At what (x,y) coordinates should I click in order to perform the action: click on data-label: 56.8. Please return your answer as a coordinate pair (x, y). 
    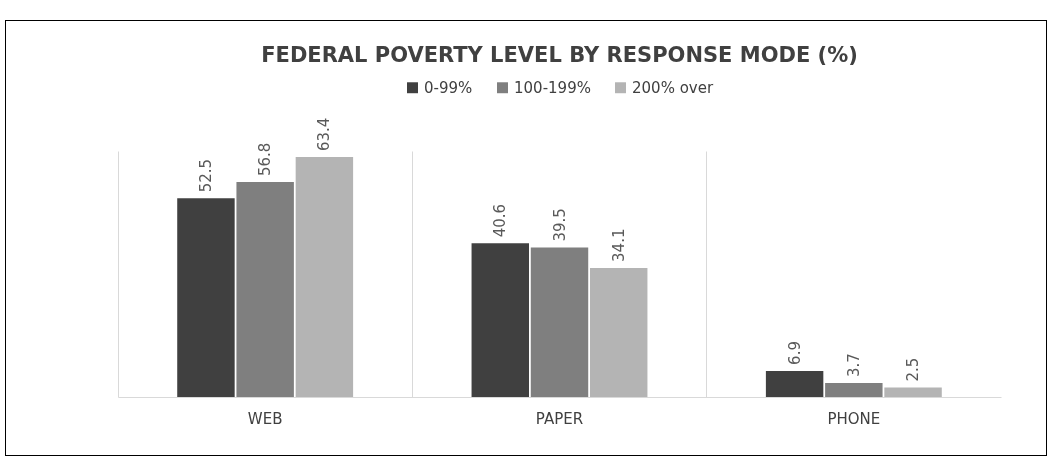
    Looking at the image, I should click on (265, 159).